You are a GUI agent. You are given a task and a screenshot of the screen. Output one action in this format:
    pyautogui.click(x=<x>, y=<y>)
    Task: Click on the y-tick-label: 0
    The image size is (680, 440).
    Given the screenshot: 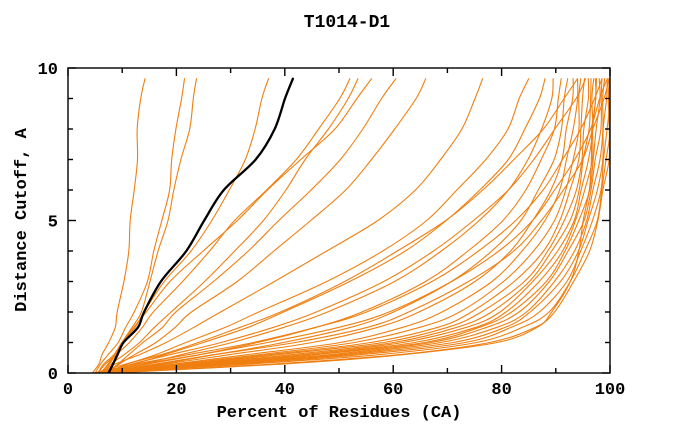 What is the action you would take?
    pyautogui.click(x=53, y=375)
    